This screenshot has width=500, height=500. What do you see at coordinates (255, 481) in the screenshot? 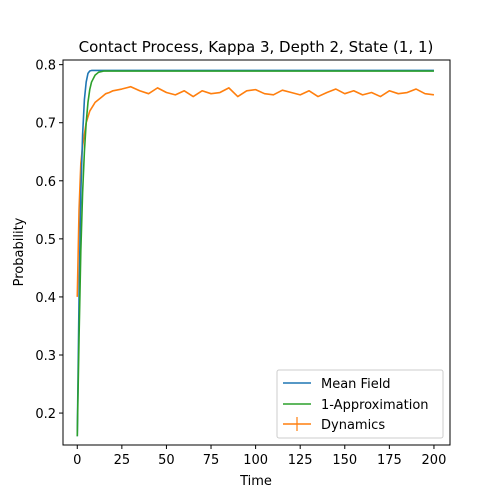
I see `x-axis-label: Time` at bounding box center [255, 481].